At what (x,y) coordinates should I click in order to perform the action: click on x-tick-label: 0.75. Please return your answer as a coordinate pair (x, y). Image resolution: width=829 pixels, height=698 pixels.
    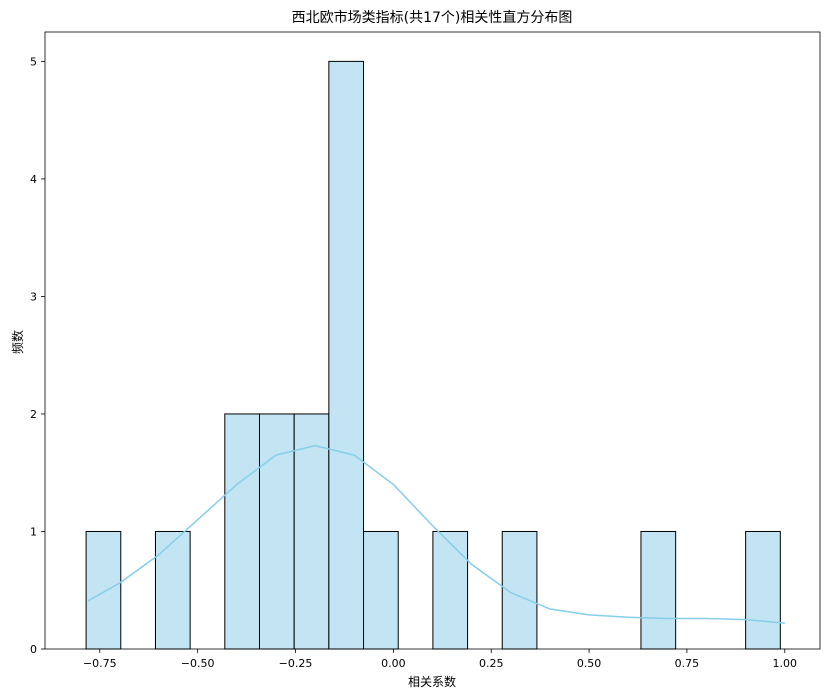
    Looking at the image, I should click on (687, 663).